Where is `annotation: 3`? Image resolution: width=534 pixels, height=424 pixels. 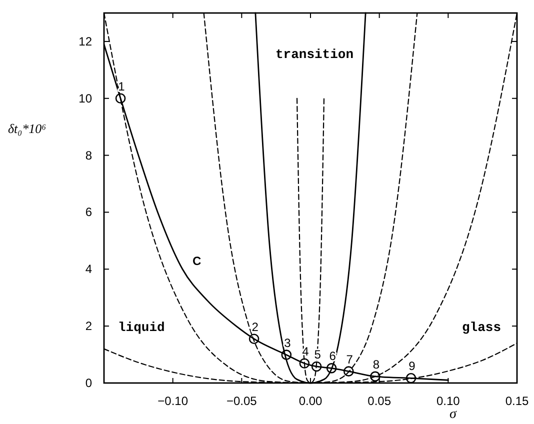 annotation: 3 is located at coordinates (288, 343).